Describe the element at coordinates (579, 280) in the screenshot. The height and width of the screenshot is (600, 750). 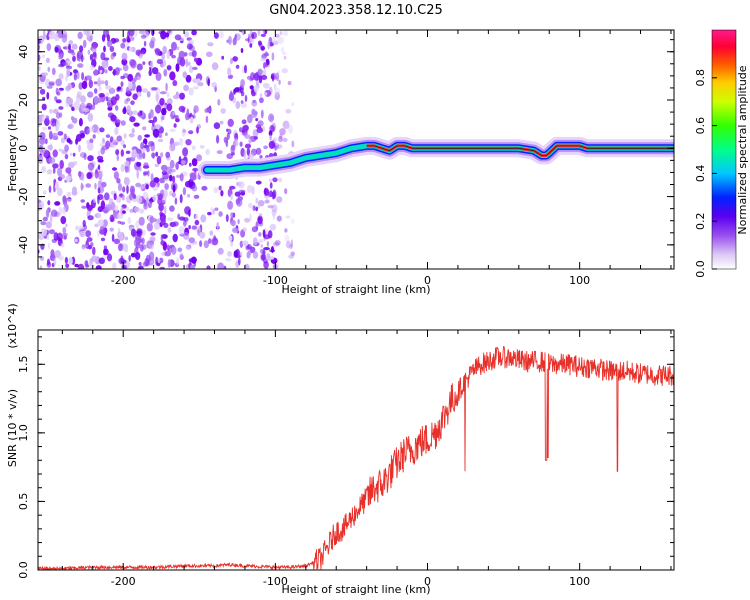
I see `x-tick-label: 100` at that location.